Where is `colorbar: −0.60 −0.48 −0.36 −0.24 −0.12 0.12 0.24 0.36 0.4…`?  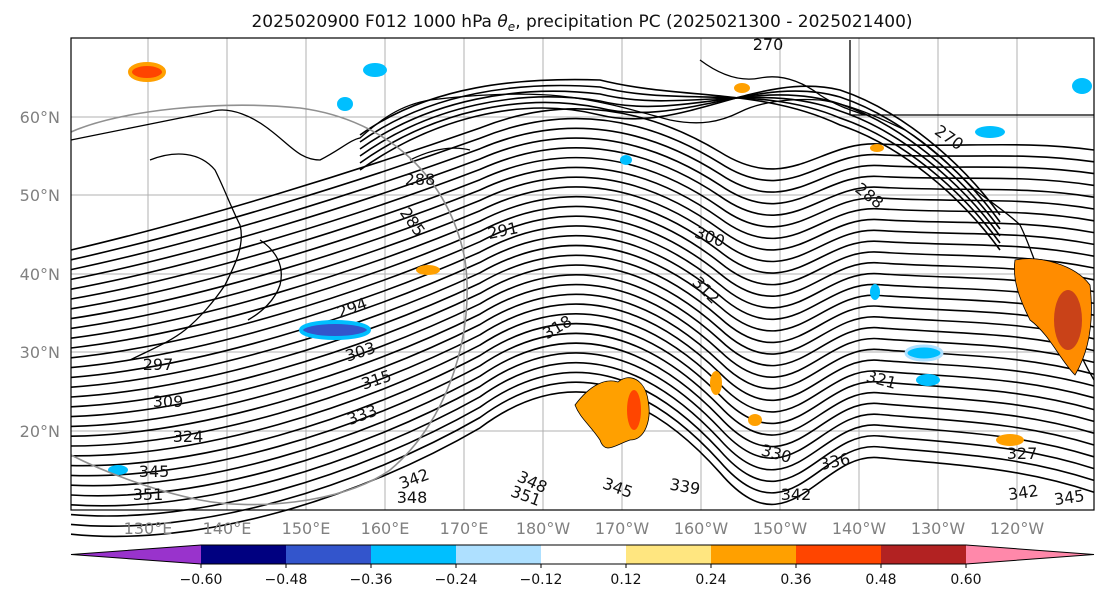 colorbar: −0.60 −0.48 −0.36 −0.24 −0.12 0.12 0.24 0.36 0.4… is located at coordinates (582, 566).